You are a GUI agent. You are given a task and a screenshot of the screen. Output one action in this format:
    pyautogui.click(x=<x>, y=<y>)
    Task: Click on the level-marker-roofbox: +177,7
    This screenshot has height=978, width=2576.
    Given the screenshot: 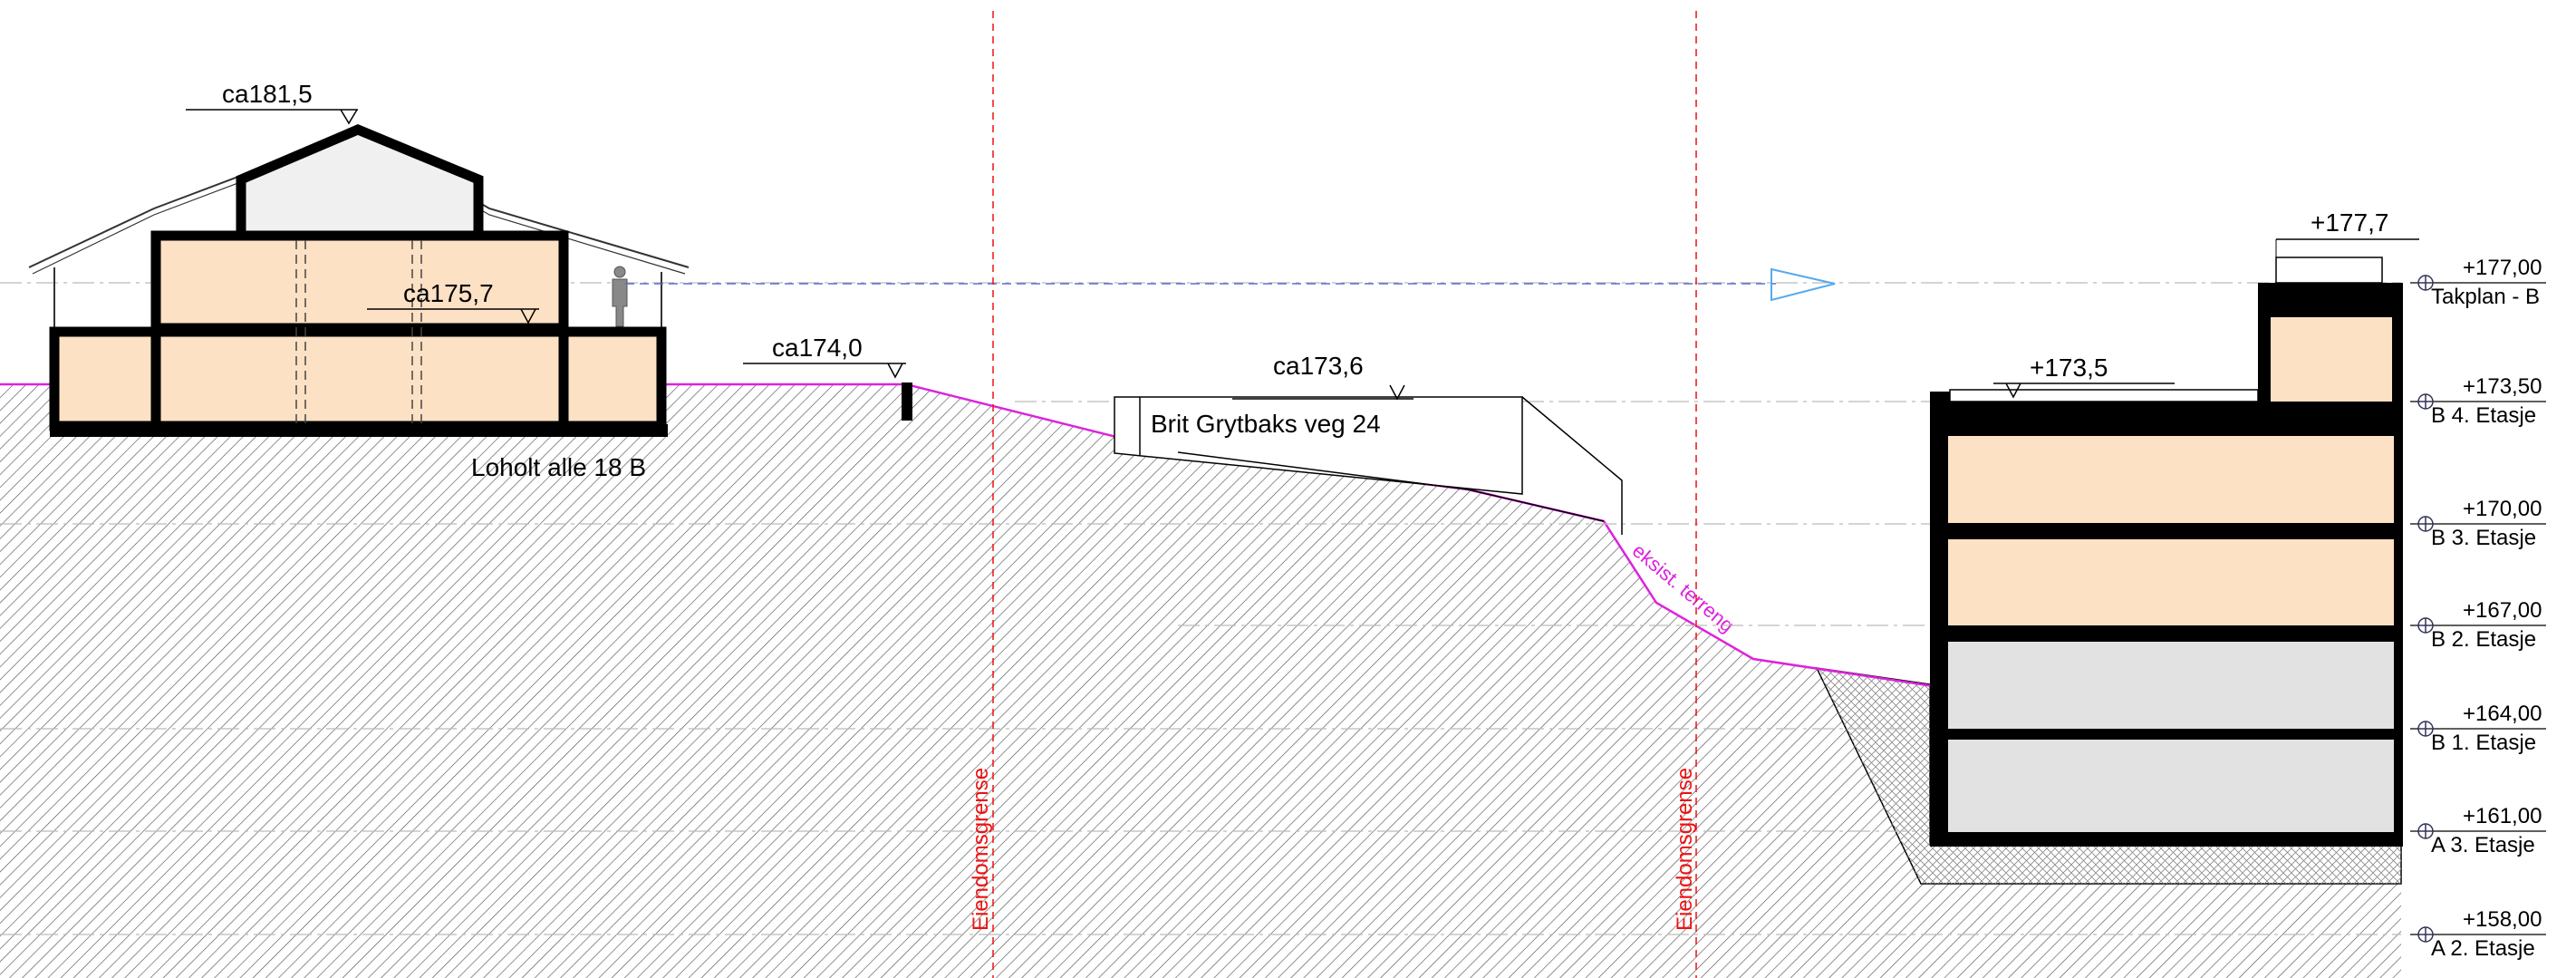 What is the action you would take?
    pyautogui.click(x=2347, y=232)
    